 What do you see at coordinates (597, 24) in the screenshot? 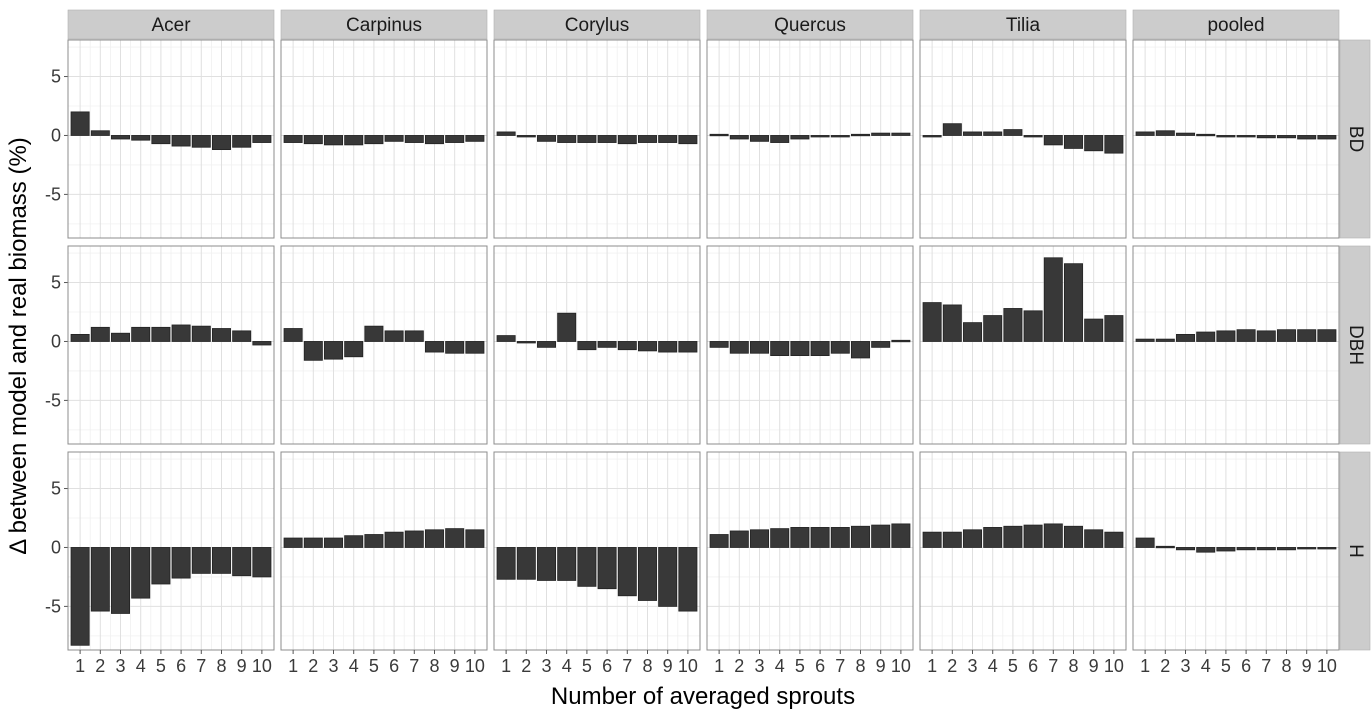
I see `strip-corylus` at bounding box center [597, 24].